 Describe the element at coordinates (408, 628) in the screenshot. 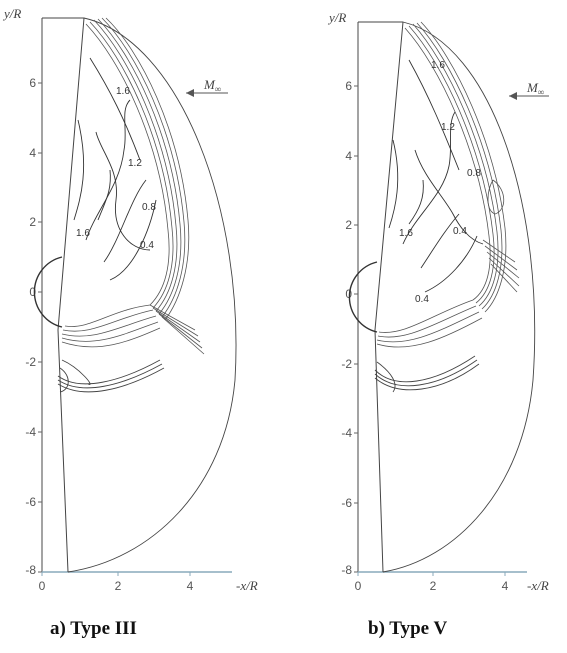

I see `caption-type-v: b) Type V` at that location.